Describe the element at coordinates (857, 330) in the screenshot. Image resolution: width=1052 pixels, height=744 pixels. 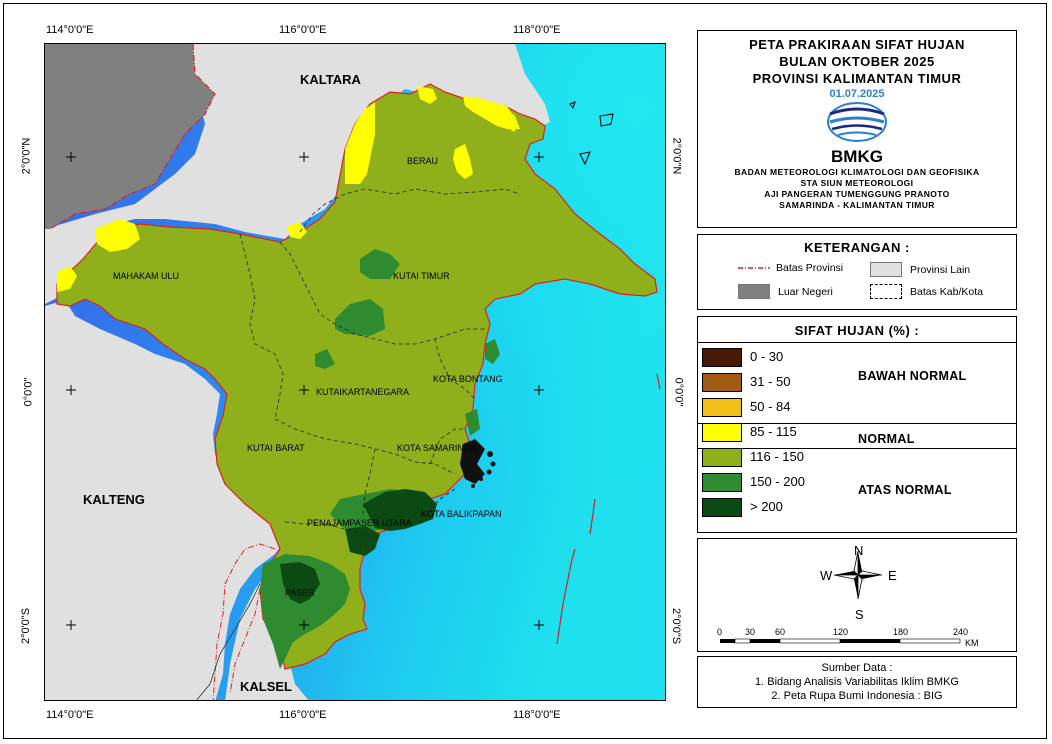
I see `sifat-hujan-title: SIFAT HUJAN (%) :` at that location.